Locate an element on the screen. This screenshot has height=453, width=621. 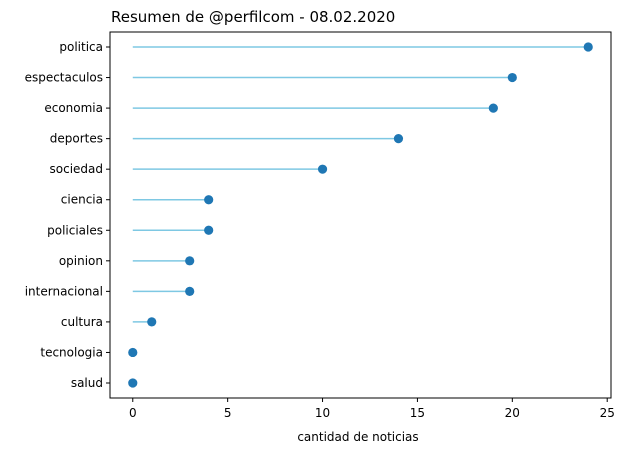
x-tick-label-10: 10 is located at coordinates (322, 413).